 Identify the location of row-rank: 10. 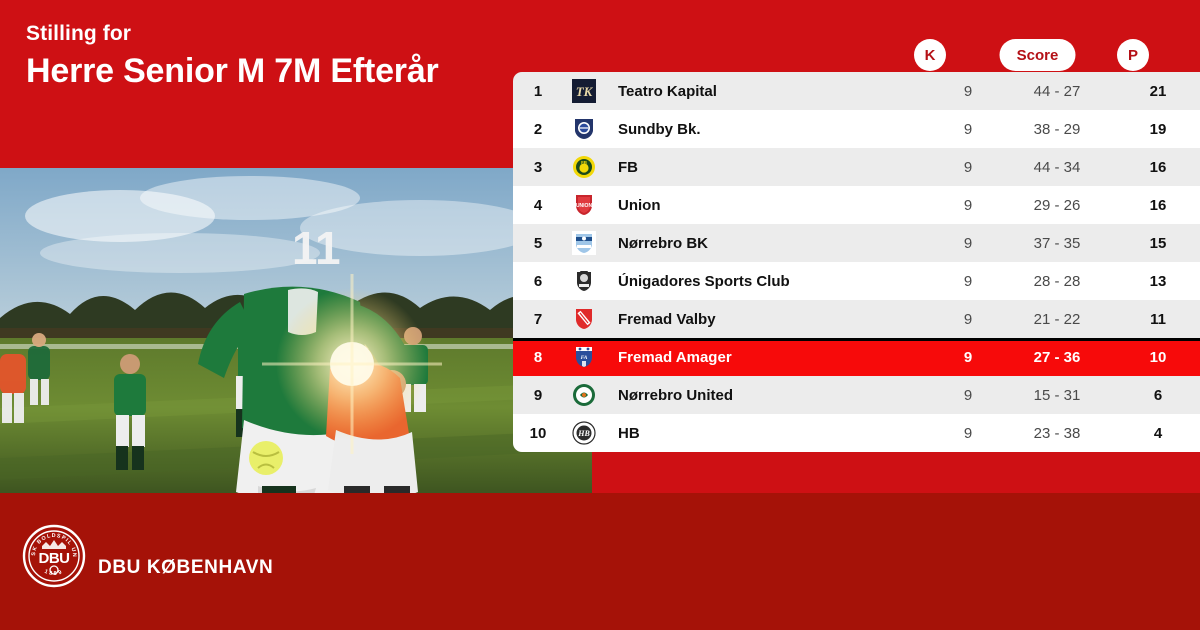
(538, 433).